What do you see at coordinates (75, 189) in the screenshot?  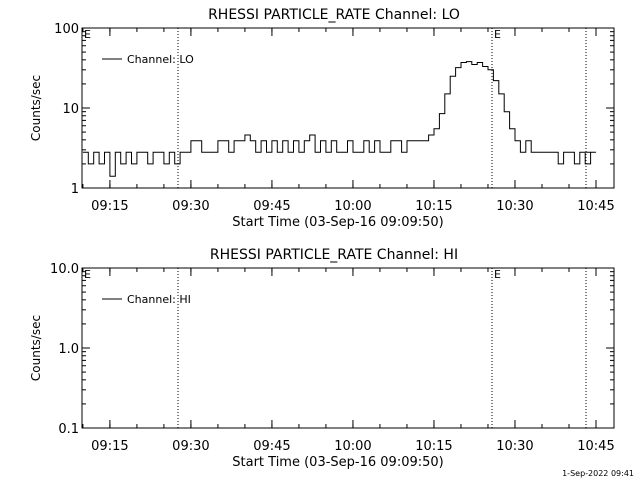 I see `y-tick-label: 1` at bounding box center [75, 189].